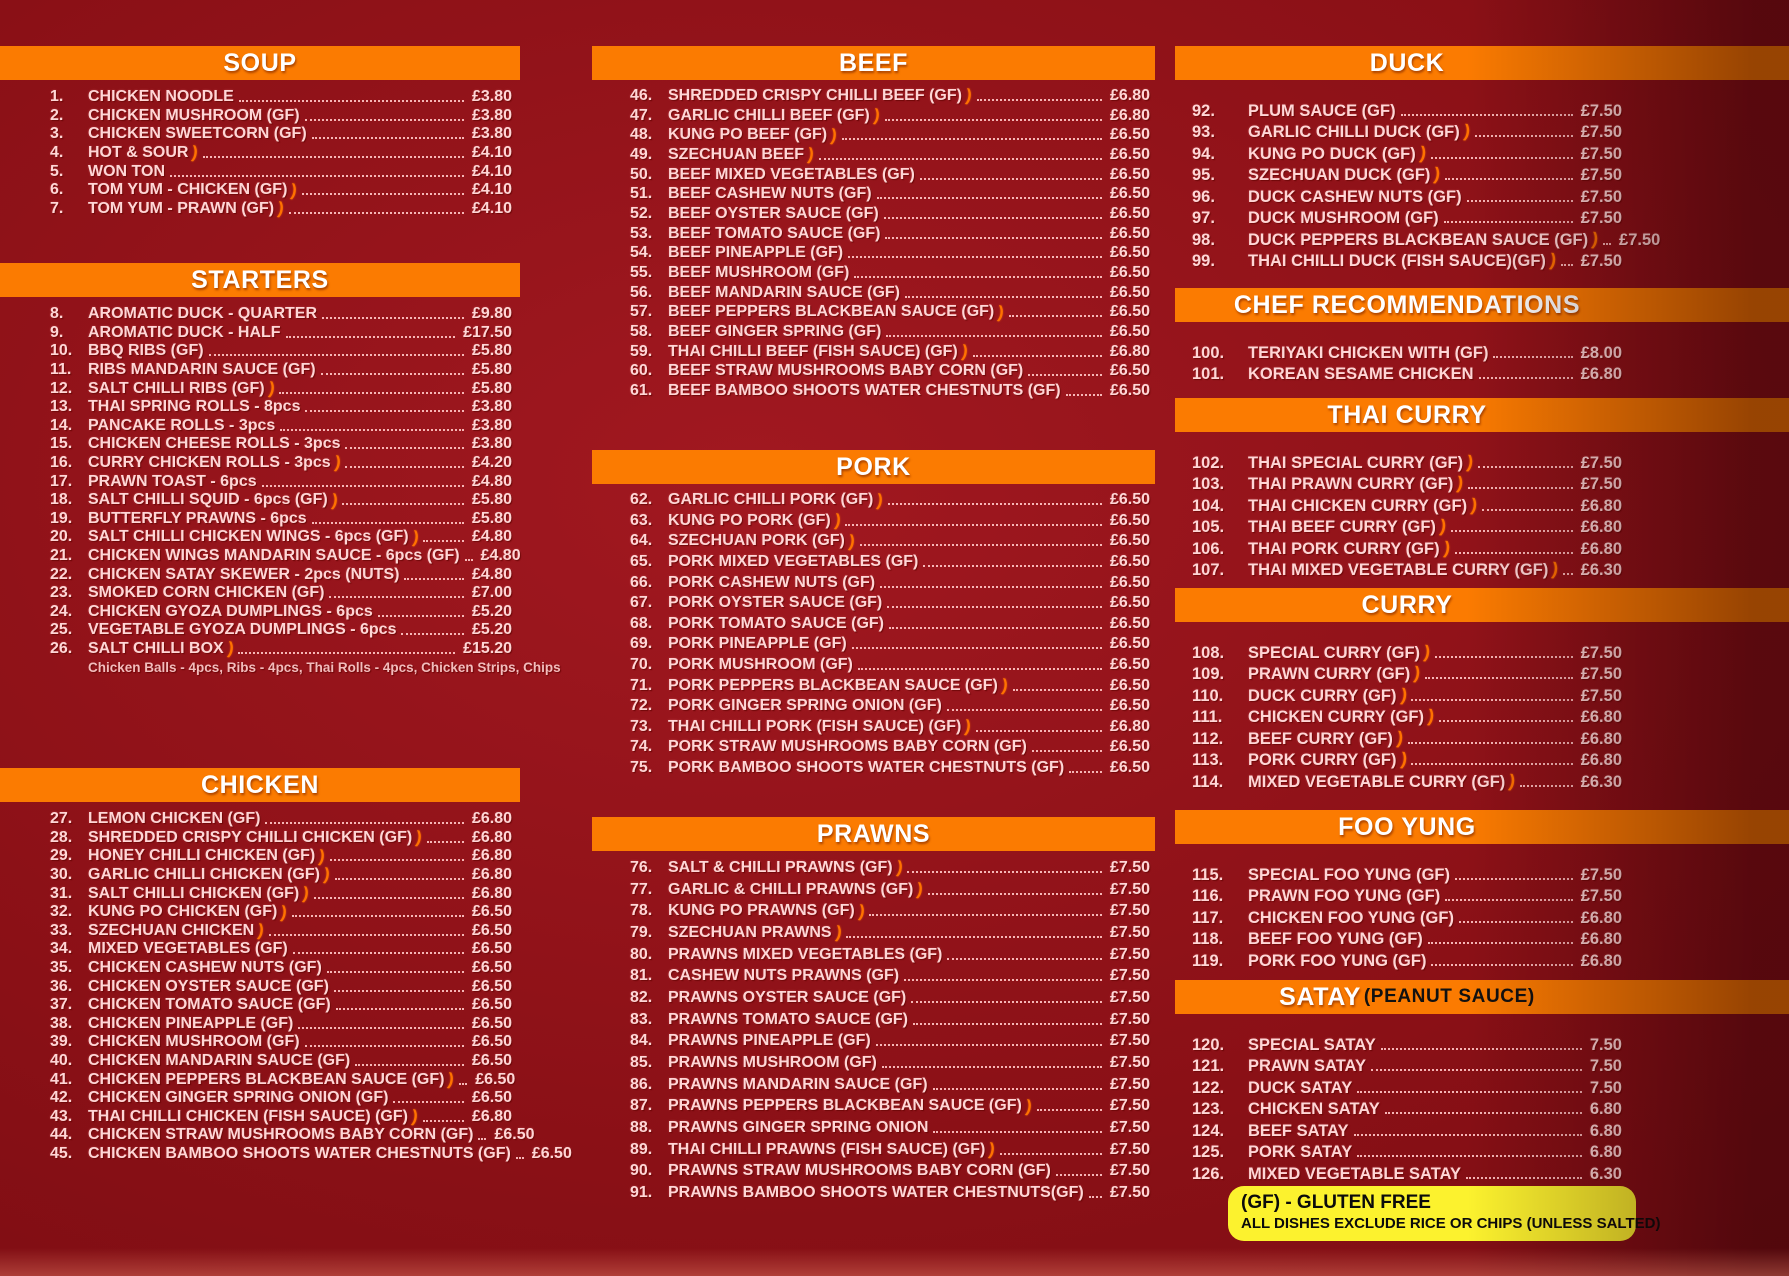 The height and width of the screenshot is (1276, 1789). Describe the element at coordinates (641, 706) in the screenshot. I see `item-number: 72.` at that location.